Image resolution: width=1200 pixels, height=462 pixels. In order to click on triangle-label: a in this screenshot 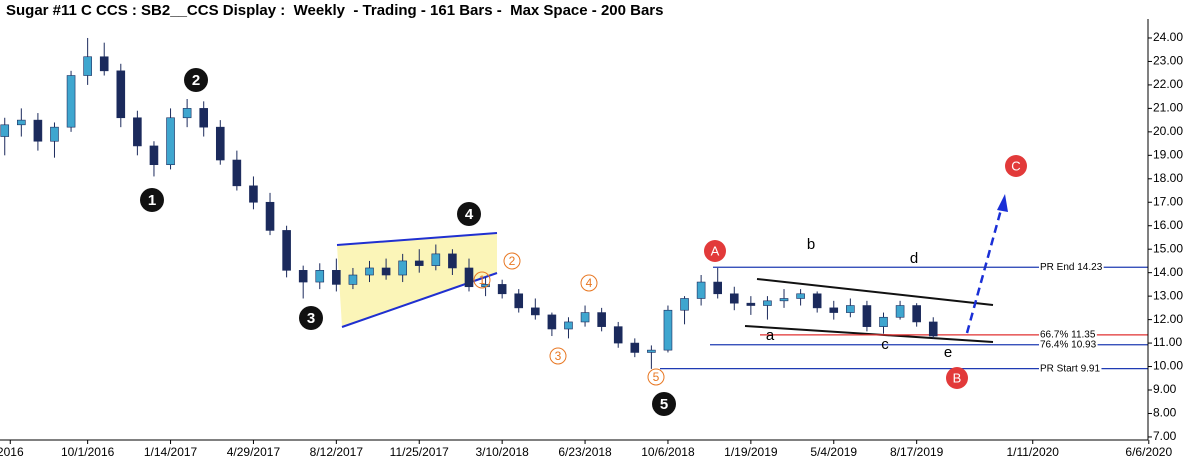, I will do `click(770, 335)`.